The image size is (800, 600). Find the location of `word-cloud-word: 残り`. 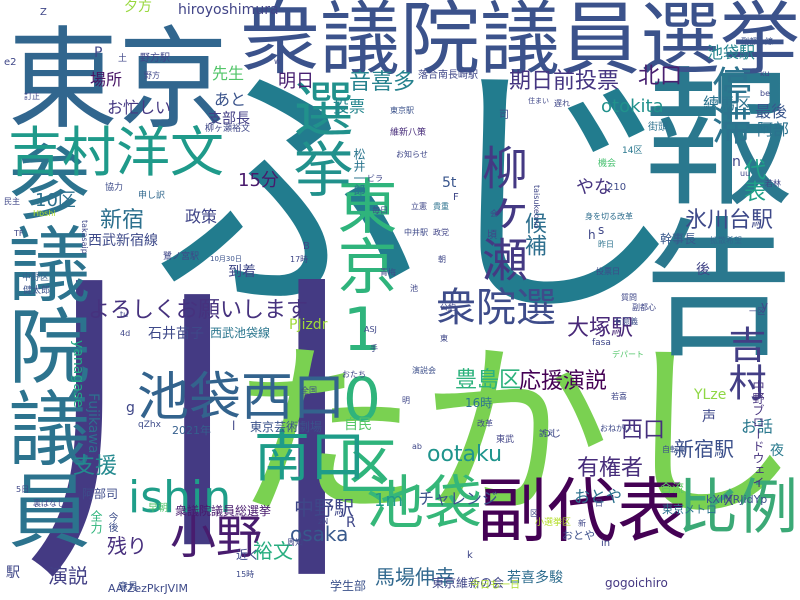

word-cloud-word: 残り is located at coordinates (127, 546).